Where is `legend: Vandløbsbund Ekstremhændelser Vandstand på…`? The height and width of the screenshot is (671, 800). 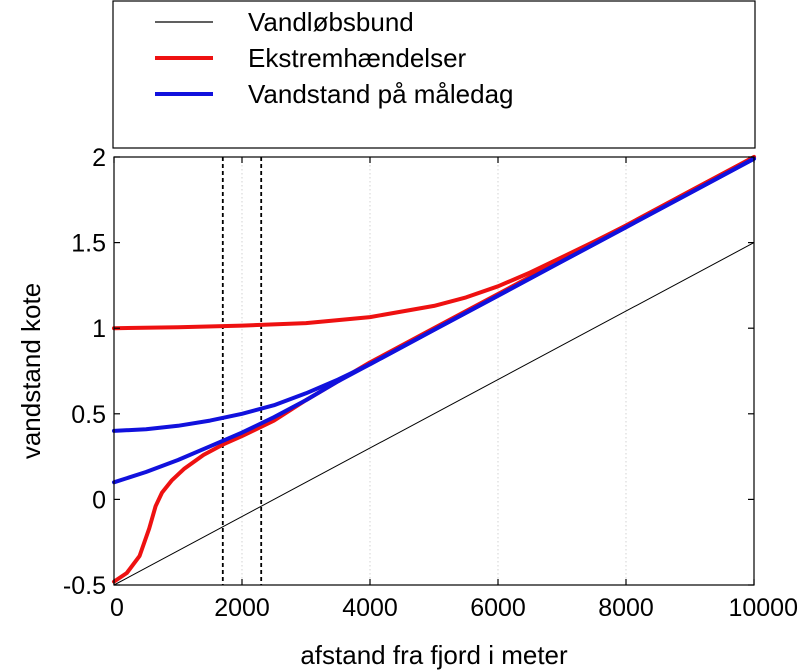 legend: Vandløbsbund Ekstremhændelser Vandstand på… is located at coordinates (334, 58).